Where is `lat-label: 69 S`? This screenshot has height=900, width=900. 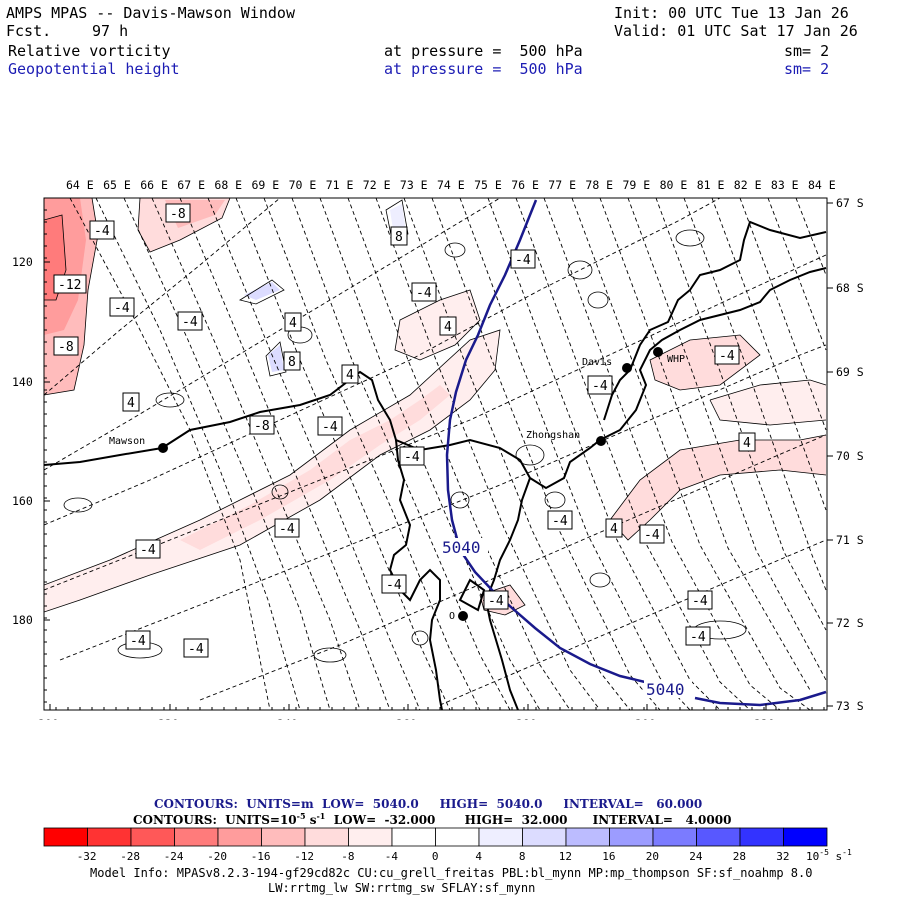 lat-label: 69 S is located at coordinates (850, 372).